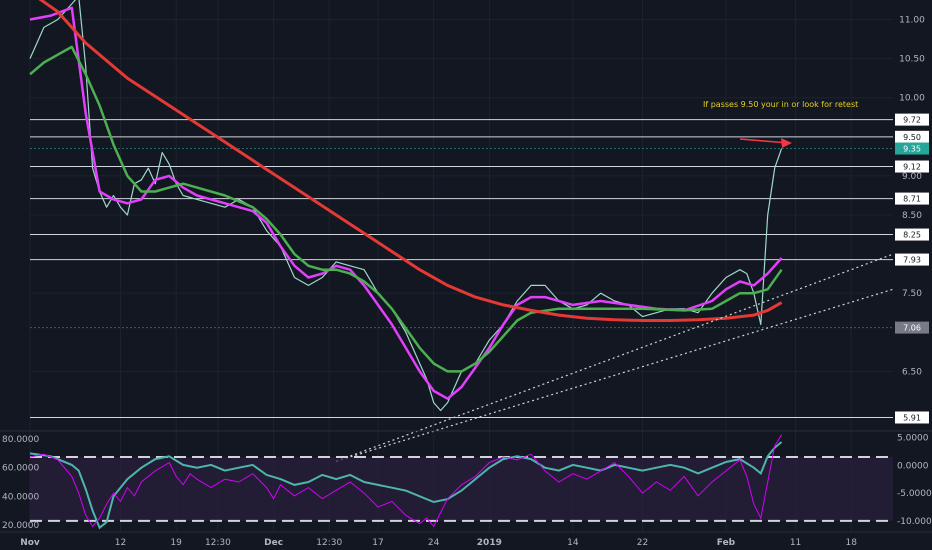  I want to click on time-axis: Nov 12 19 12:30 Dec 12:30 17 24 2019 14 22 Feb 11 18, so click(466, 539).